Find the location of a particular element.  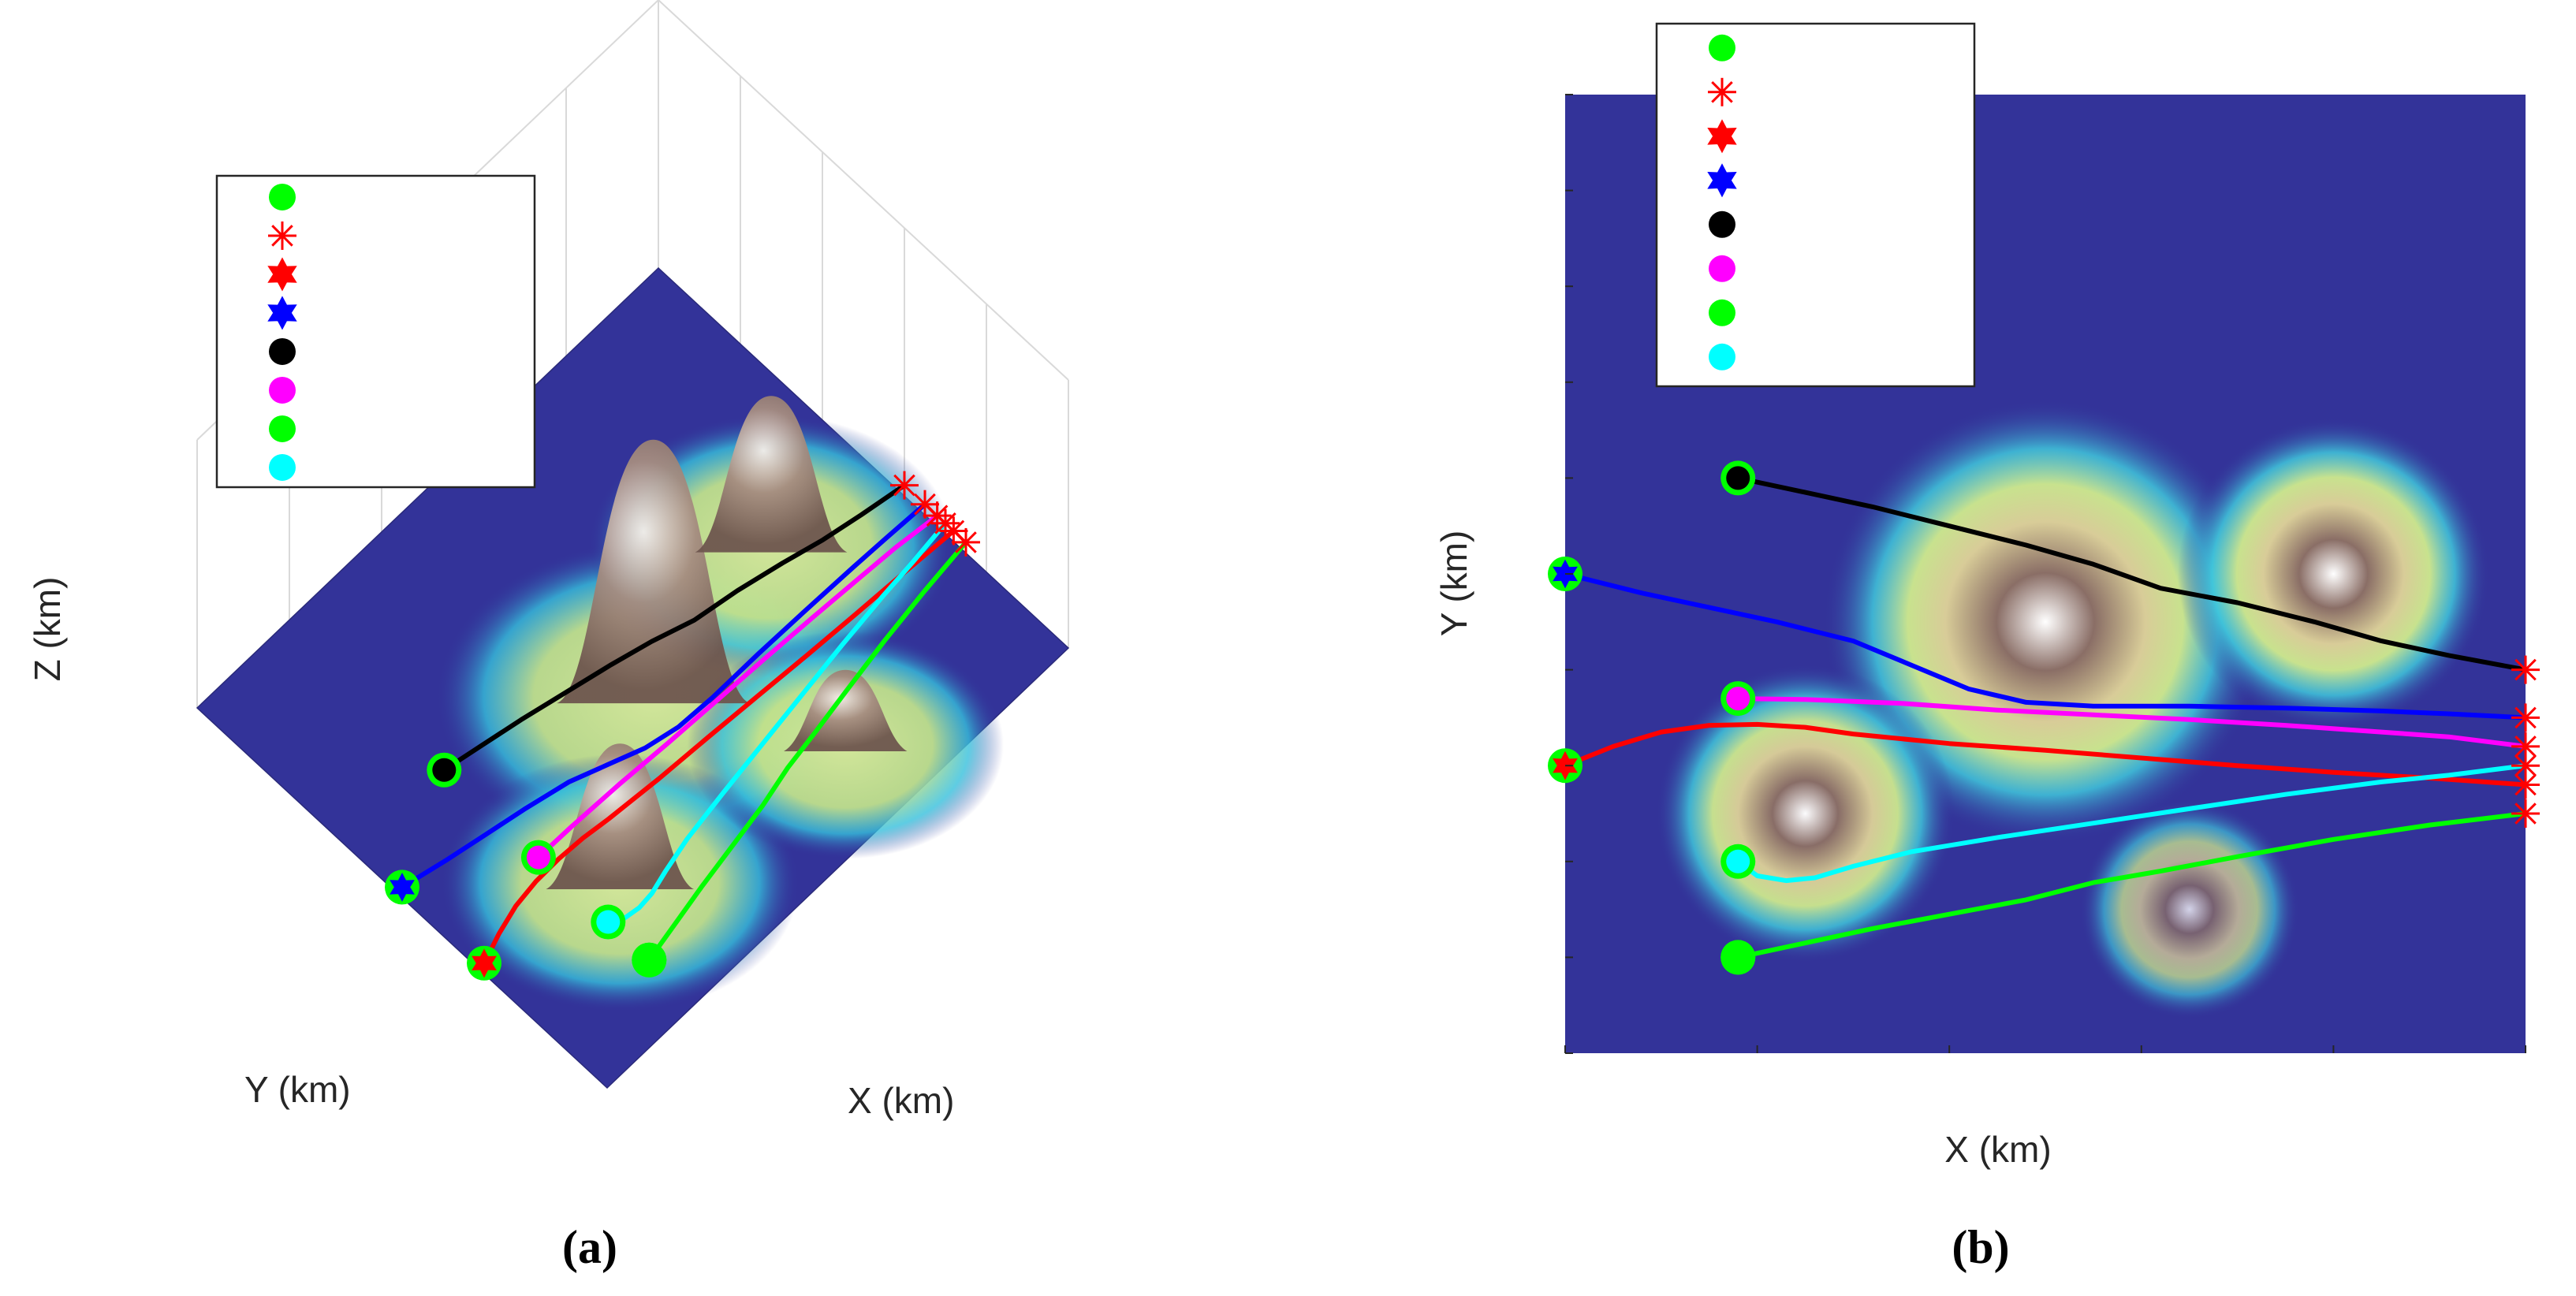

panel-b-legend-marker-target is located at coordinates (1722, 92).